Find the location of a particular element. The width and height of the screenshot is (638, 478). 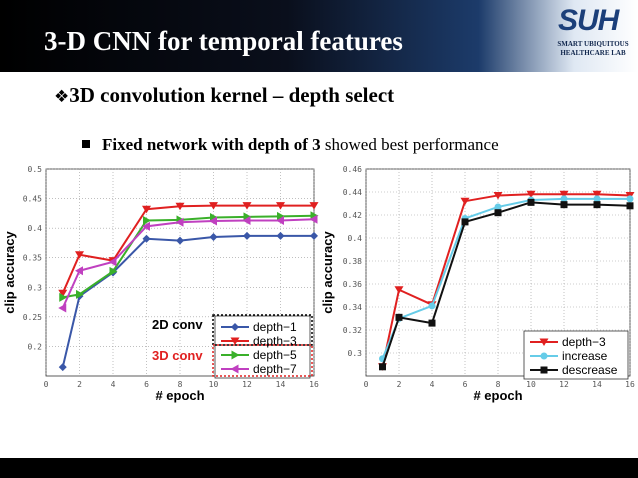

3d-conv-annotation: 3D conv is located at coordinates (177, 355).